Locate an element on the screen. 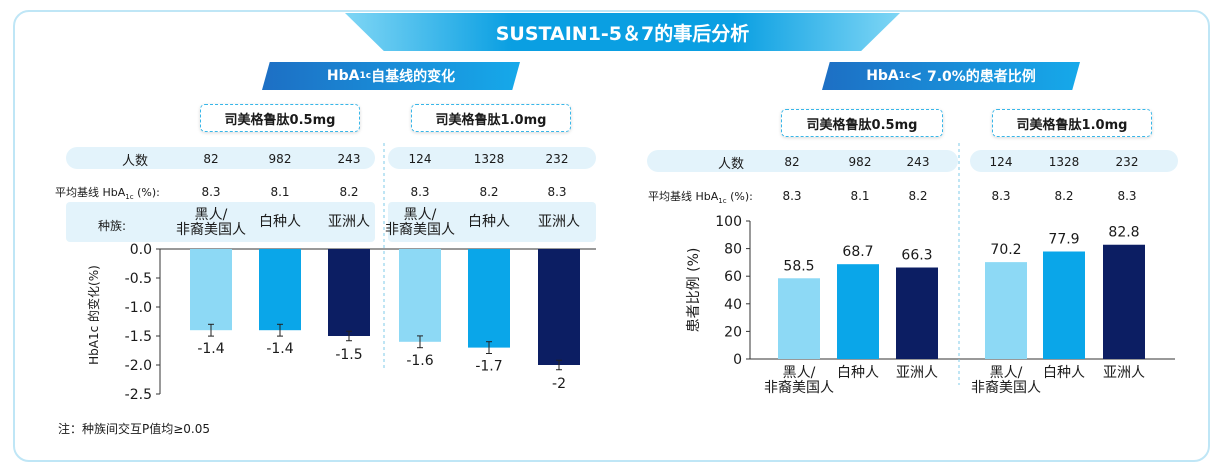 This screenshot has width=1220, height=469. right-data-label: 58.5 is located at coordinates (798, 266).